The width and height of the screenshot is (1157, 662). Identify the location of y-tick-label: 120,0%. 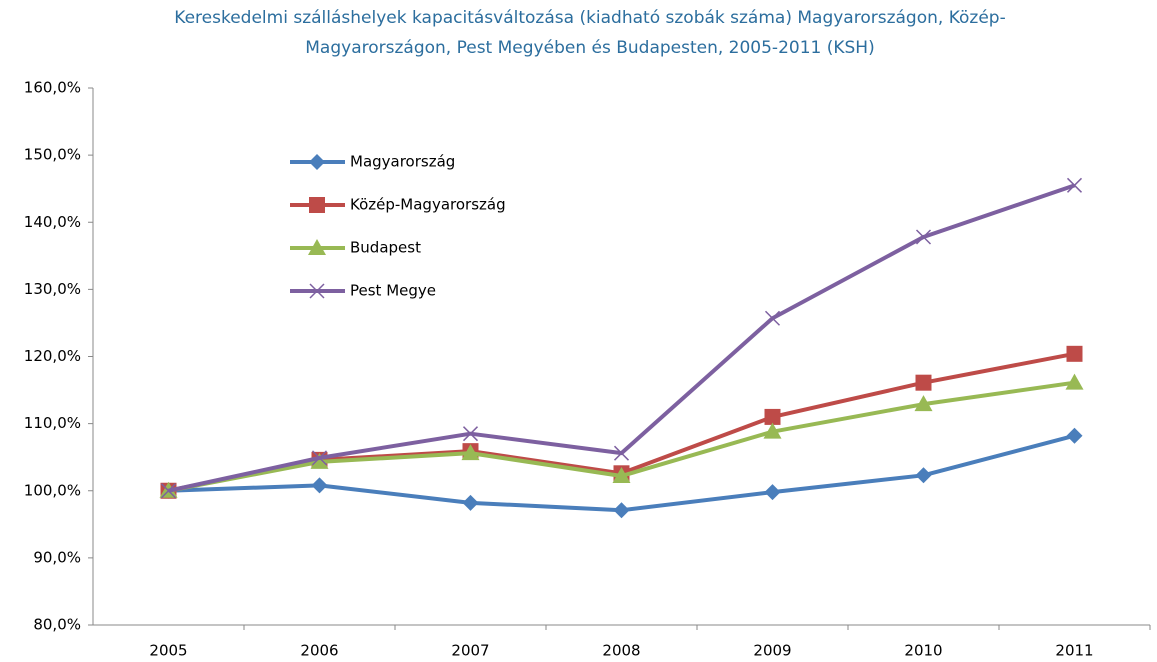
(52, 356).